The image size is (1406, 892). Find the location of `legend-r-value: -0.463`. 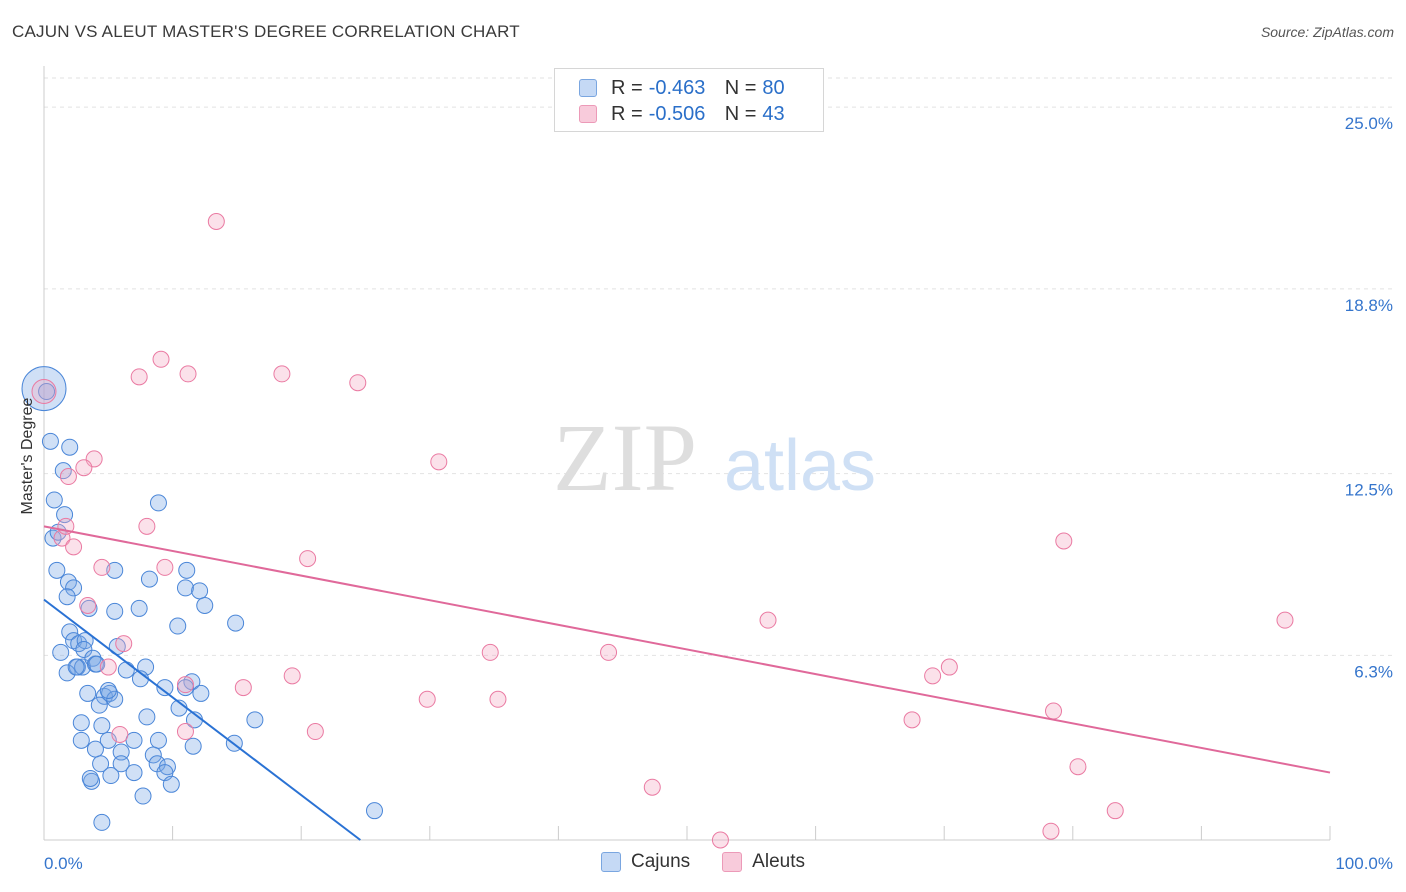

legend-r-value: -0.463 is located at coordinates (677, 87).